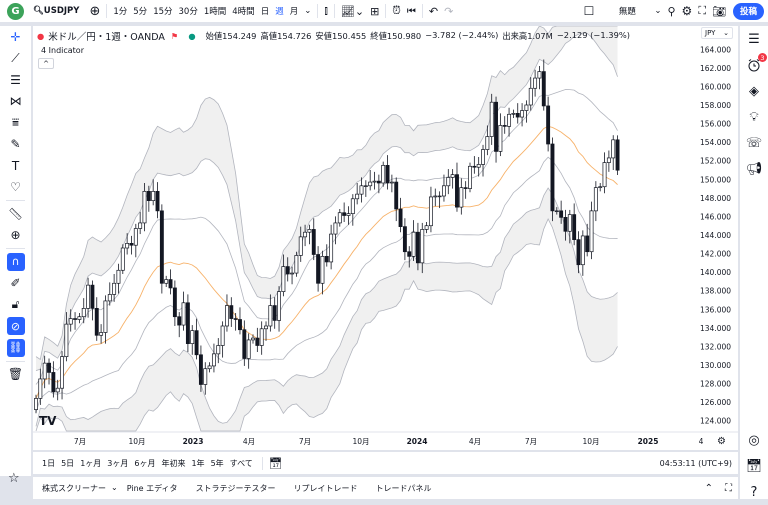 The height and width of the screenshot is (505, 768). Describe the element at coordinates (754, 117) in the screenshot. I see `ideas-icon: 💡︎` at that location.